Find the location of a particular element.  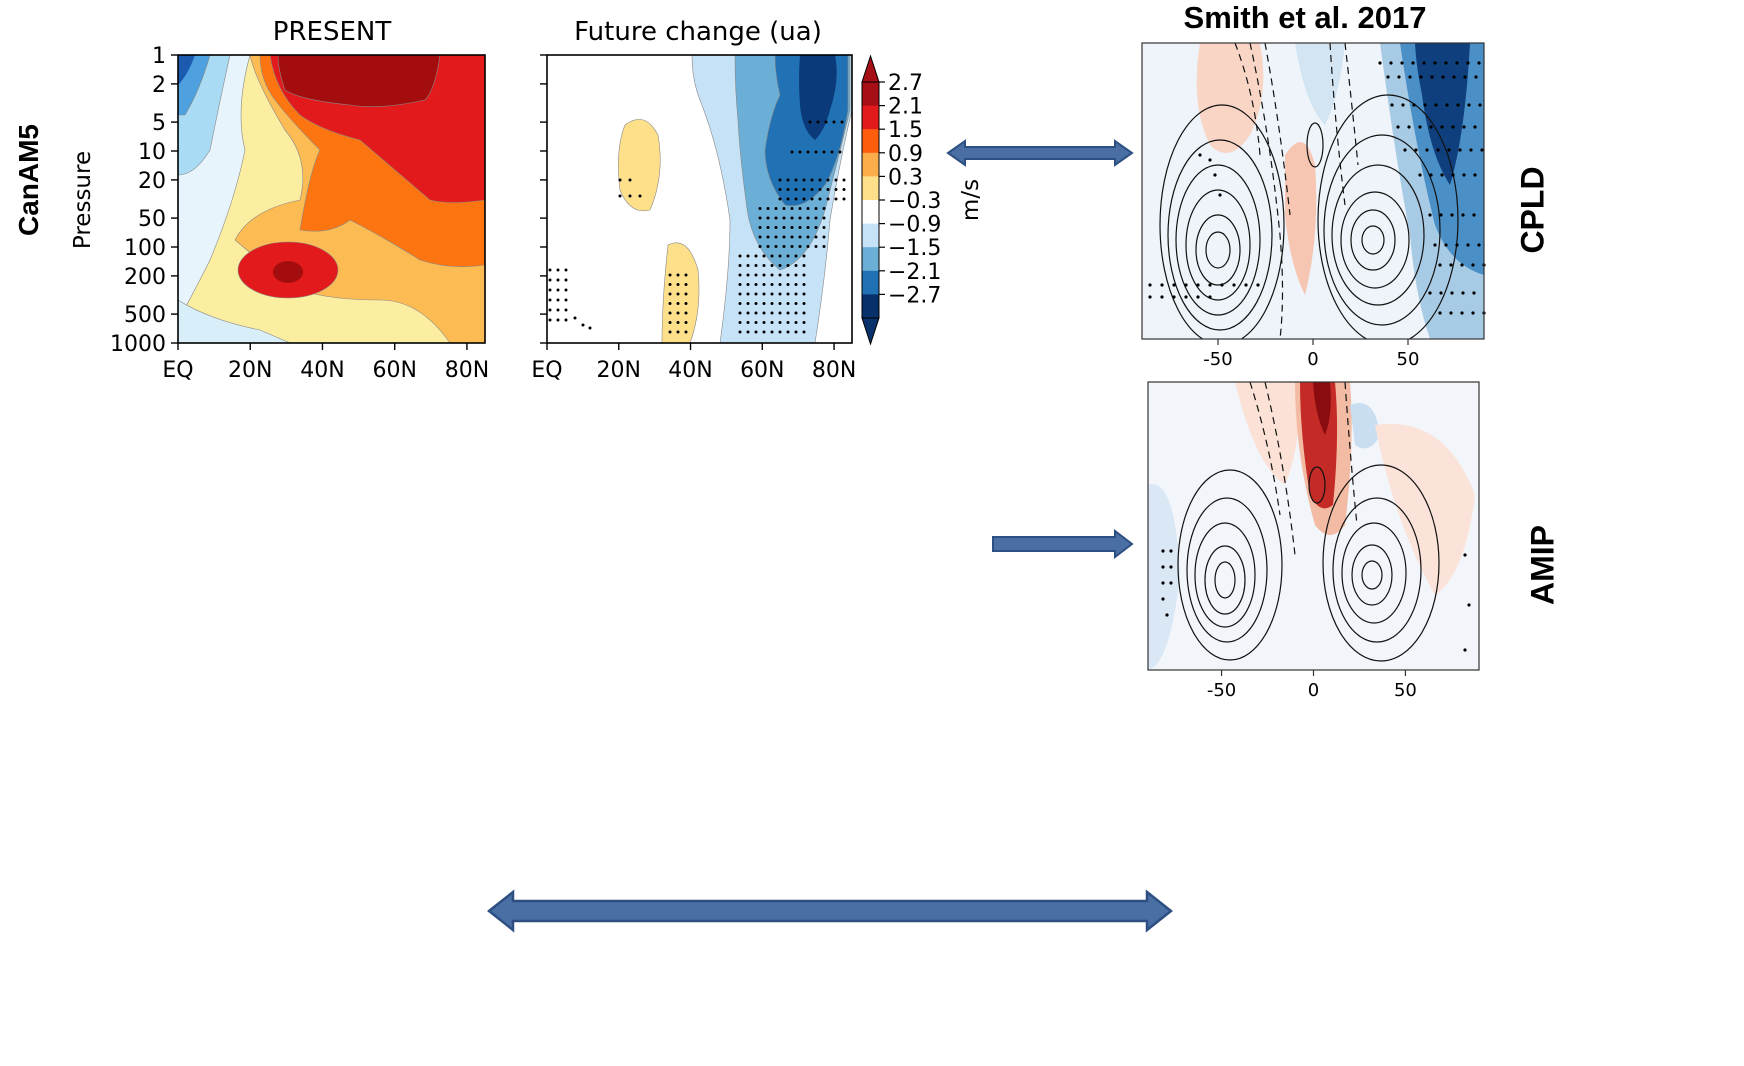

present-title: PRESENT is located at coordinates (332, 32).